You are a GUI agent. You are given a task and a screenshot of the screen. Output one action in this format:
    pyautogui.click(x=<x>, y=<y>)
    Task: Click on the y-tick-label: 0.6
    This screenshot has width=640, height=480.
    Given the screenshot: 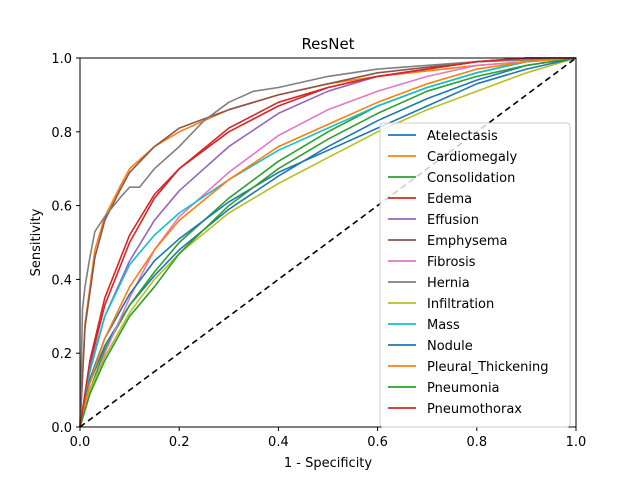 What is the action you would take?
    pyautogui.click(x=61, y=207)
    